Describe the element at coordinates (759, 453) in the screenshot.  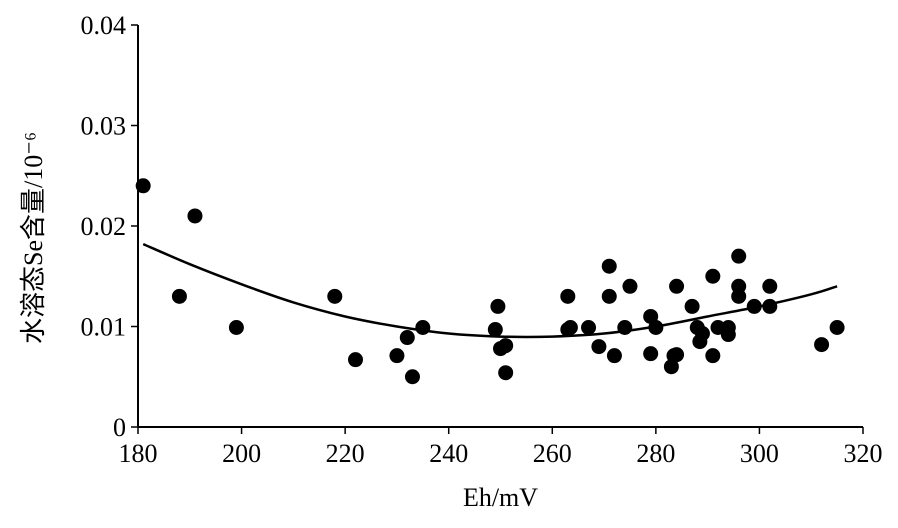
I see `x-tick-label: 300` at that location.